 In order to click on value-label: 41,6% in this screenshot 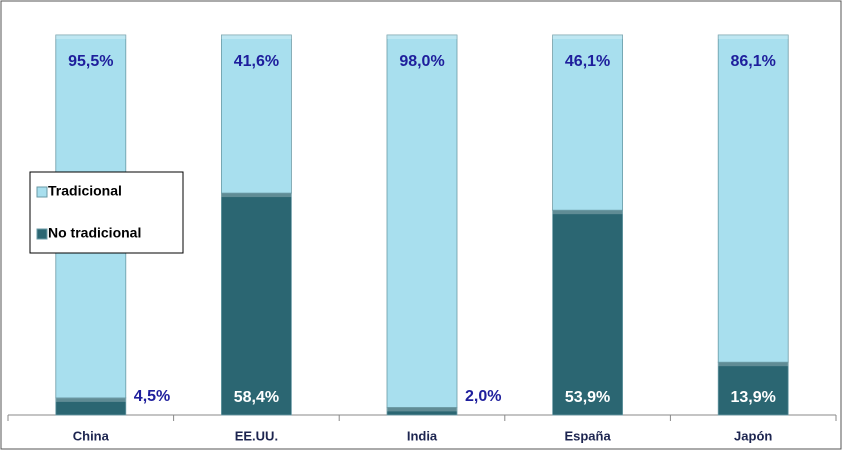, I will do `click(256, 61)`.